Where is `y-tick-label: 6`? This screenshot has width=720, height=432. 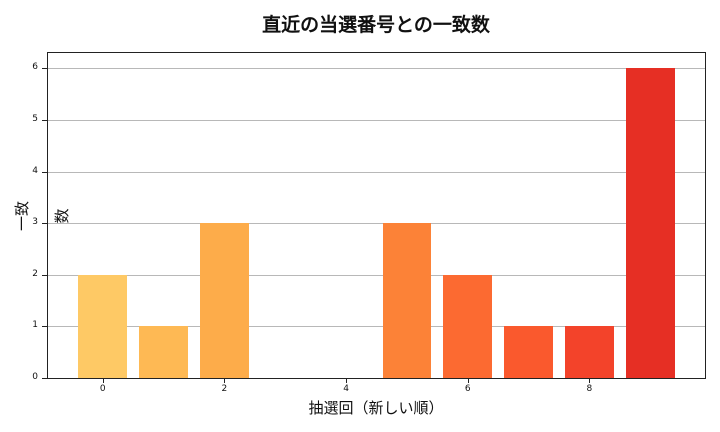 y-tick-label: 6 is located at coordinates (35, 67).